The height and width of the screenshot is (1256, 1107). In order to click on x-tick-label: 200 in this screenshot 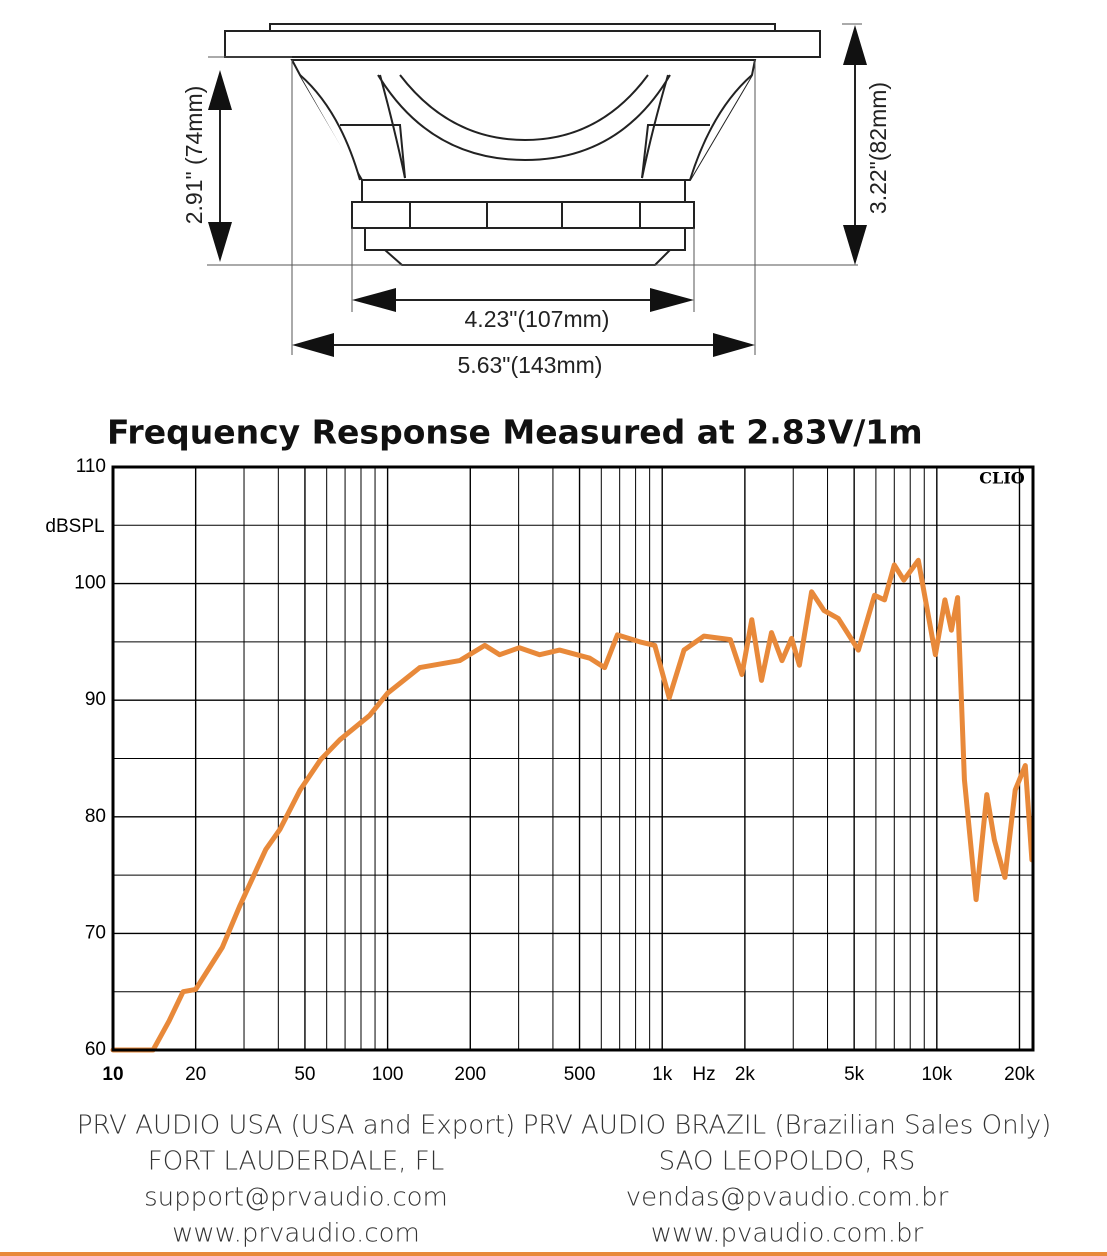, I will do `click(470, 1074)`.